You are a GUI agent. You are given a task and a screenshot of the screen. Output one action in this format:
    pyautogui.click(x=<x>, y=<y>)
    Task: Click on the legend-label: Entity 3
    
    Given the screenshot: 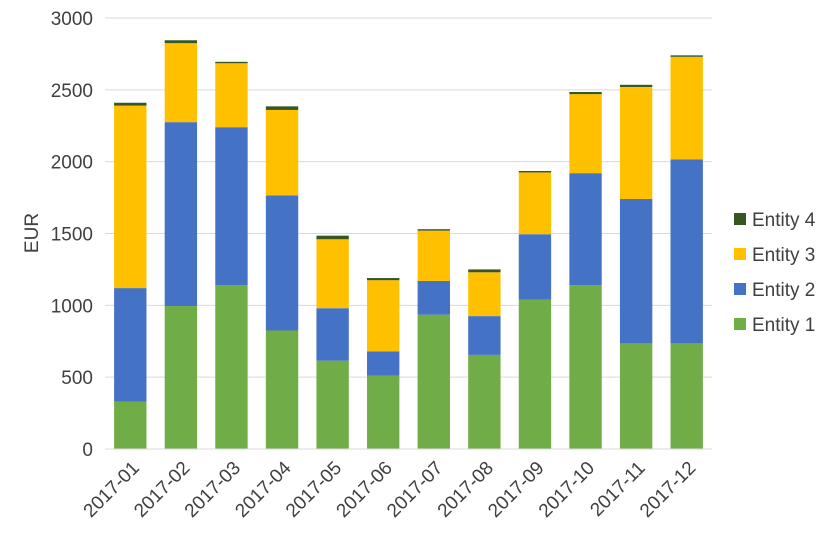 What is the action you would take?
    pyautogui.click(x=783, y=255)
    